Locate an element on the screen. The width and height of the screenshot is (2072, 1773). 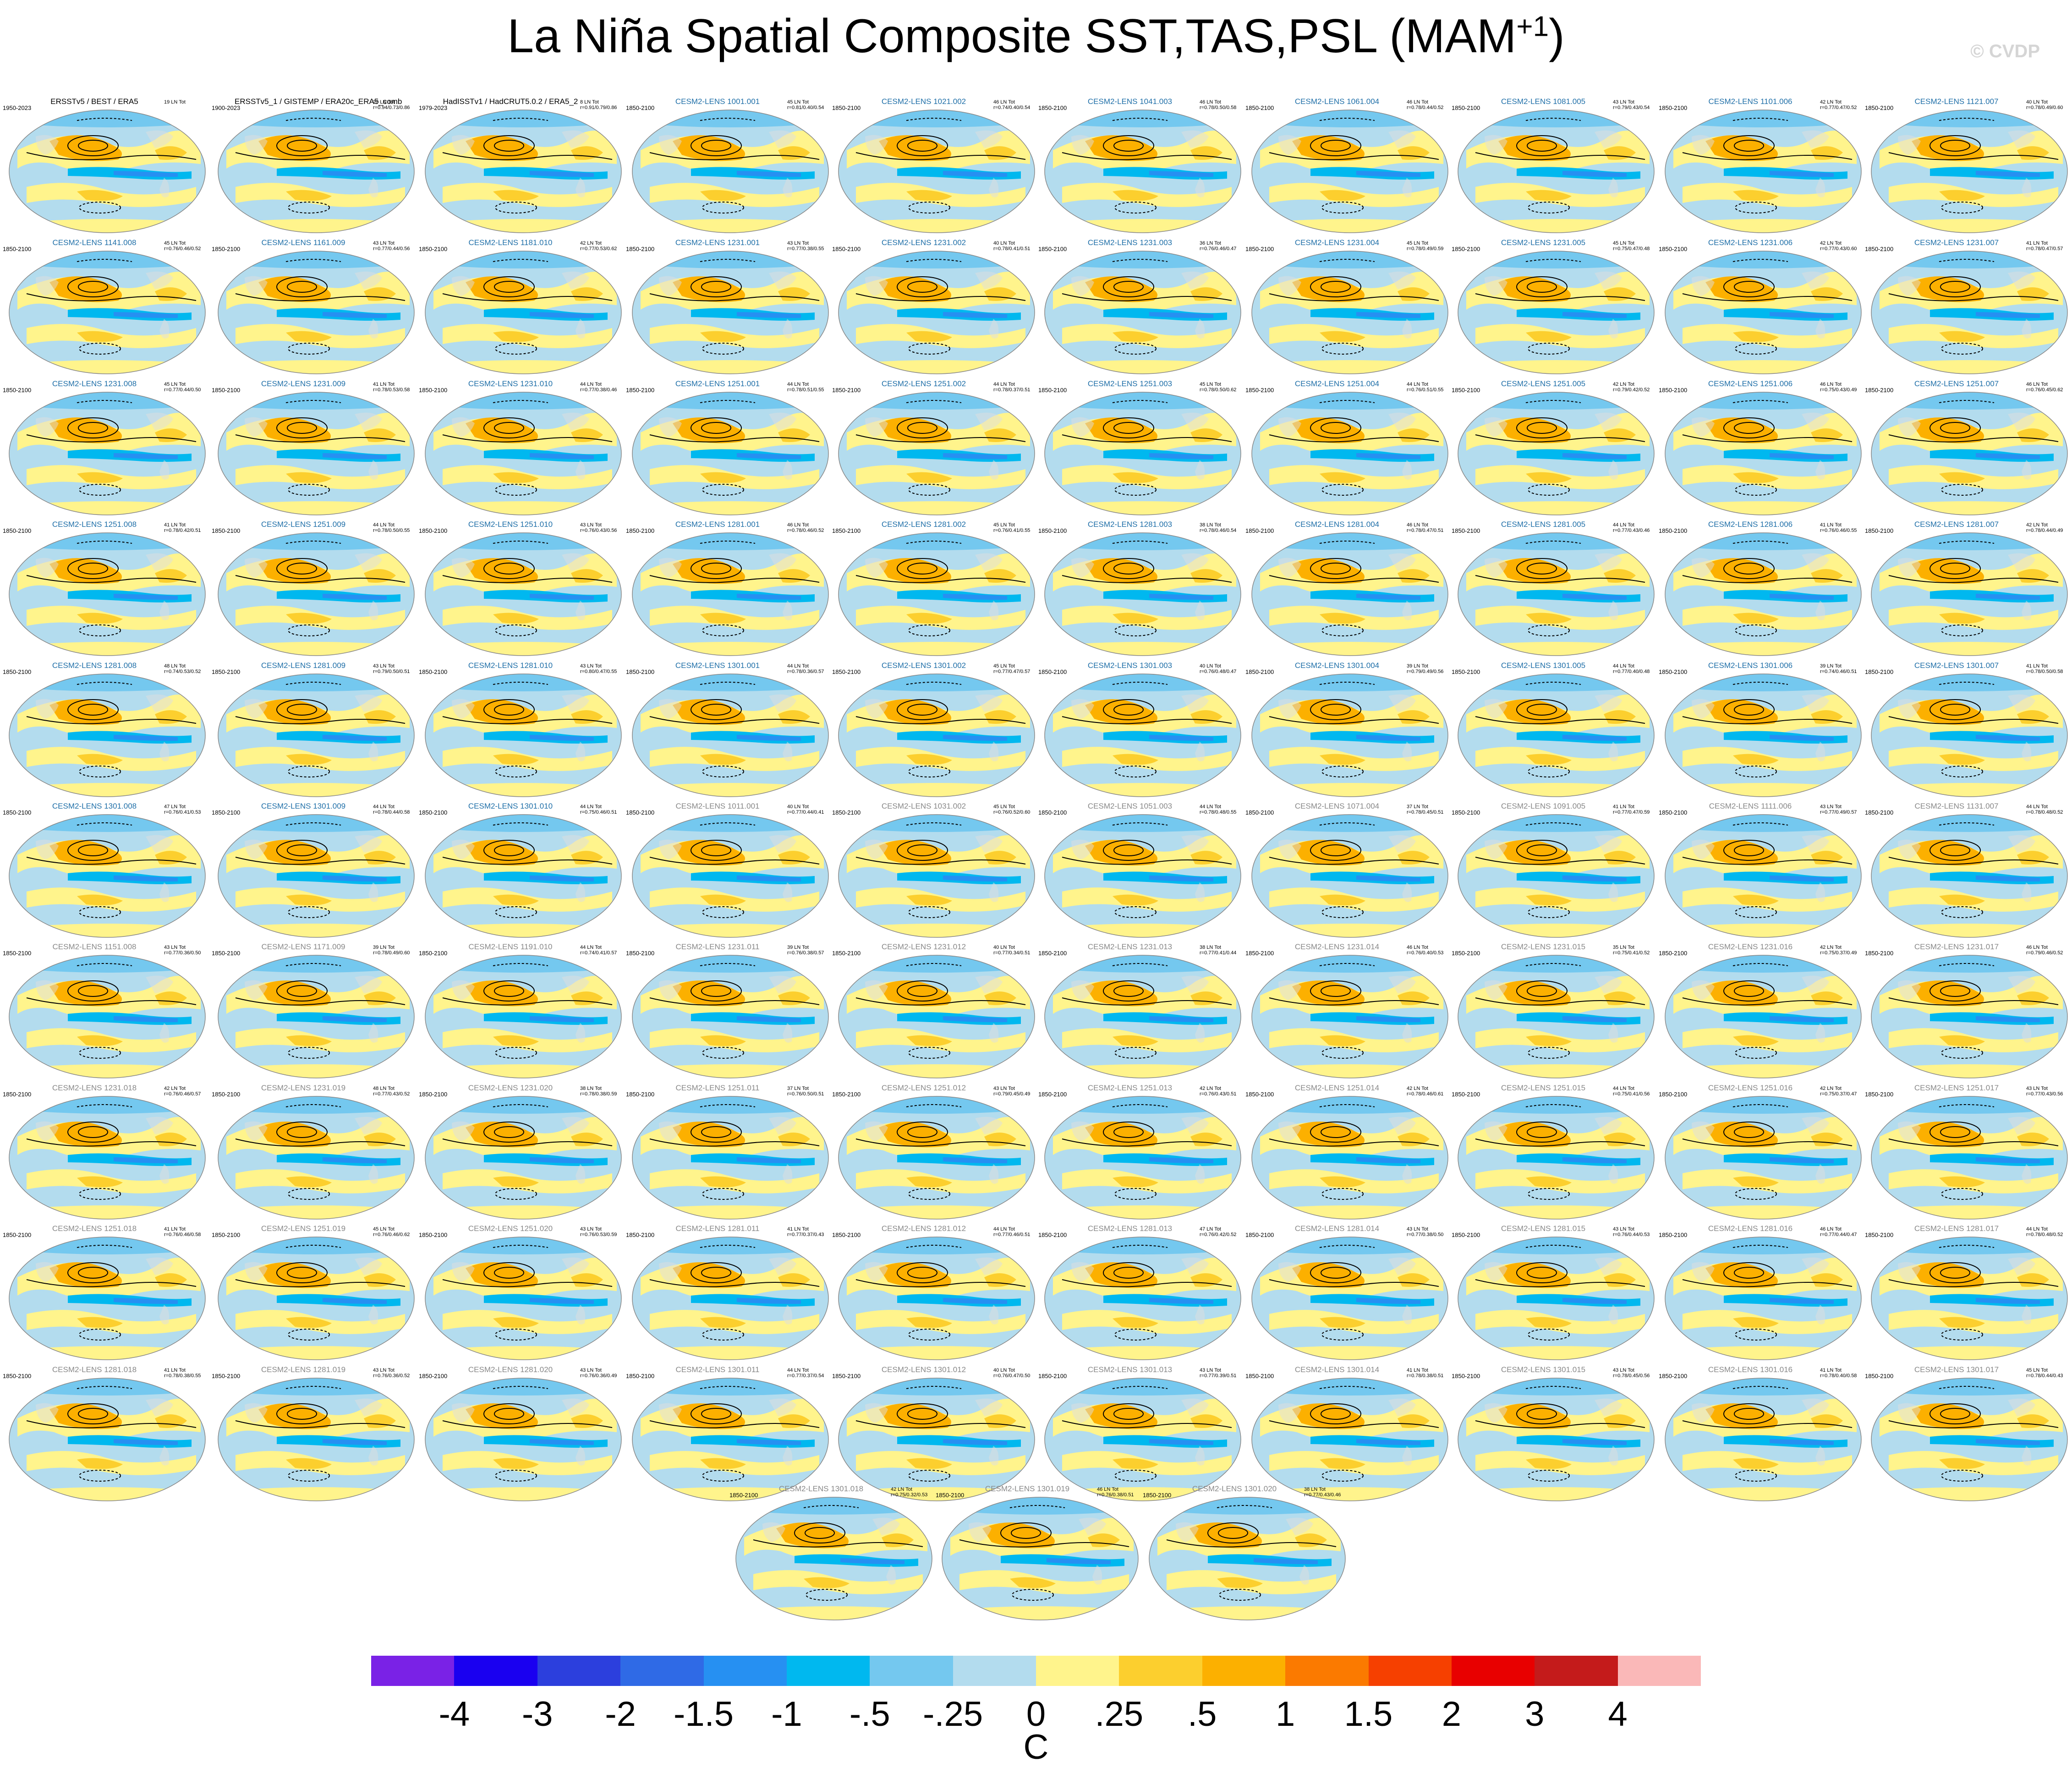
panel-stats: 42 LN Tot r=0.77/0.53/0.62 is located at coordinates (598, 247).